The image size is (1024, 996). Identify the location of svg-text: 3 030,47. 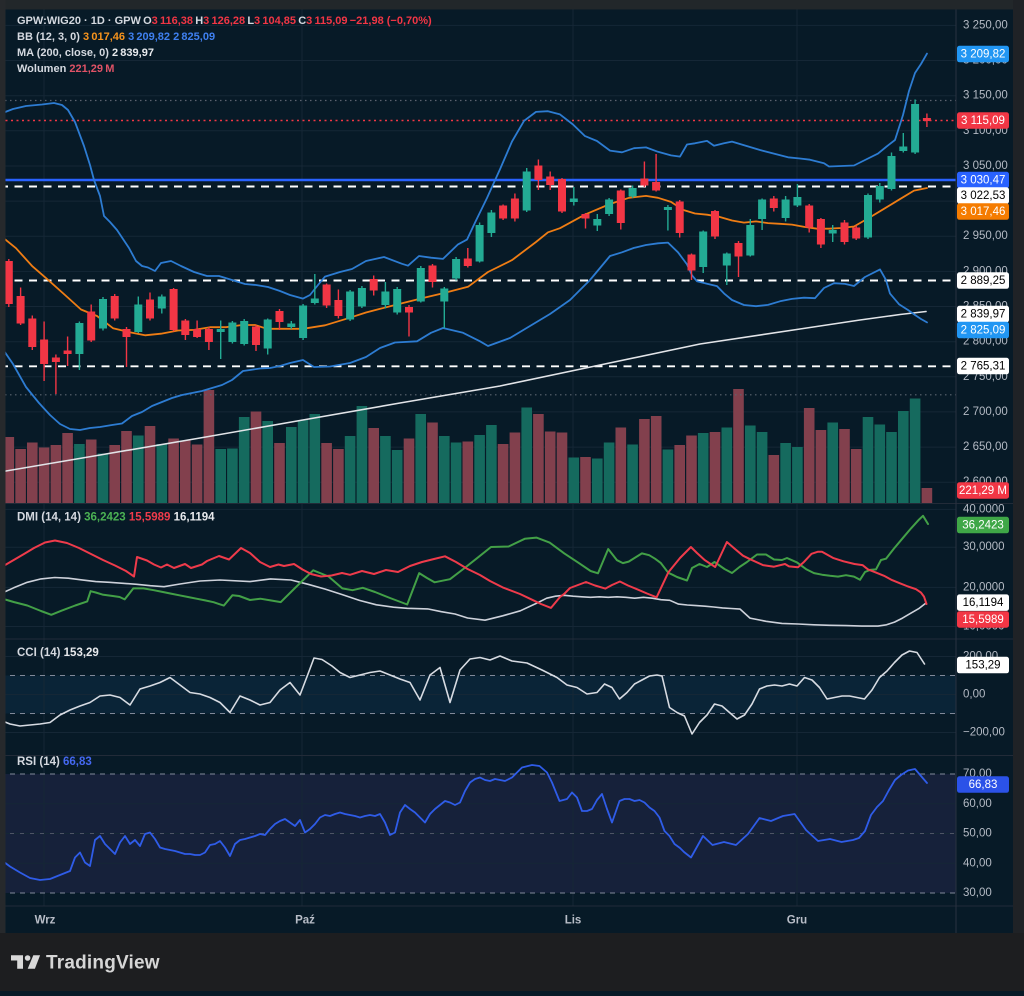
(983, 181).